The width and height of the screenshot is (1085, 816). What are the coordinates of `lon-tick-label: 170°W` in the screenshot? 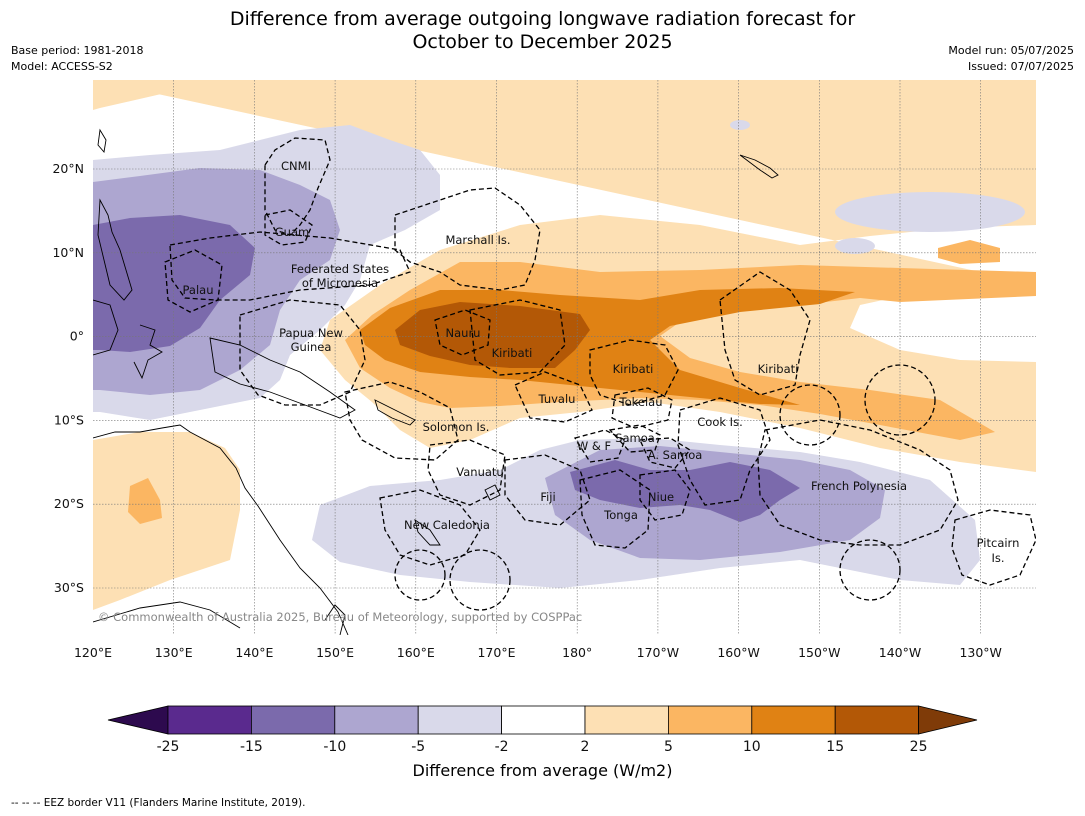 It's located at (658, 652).